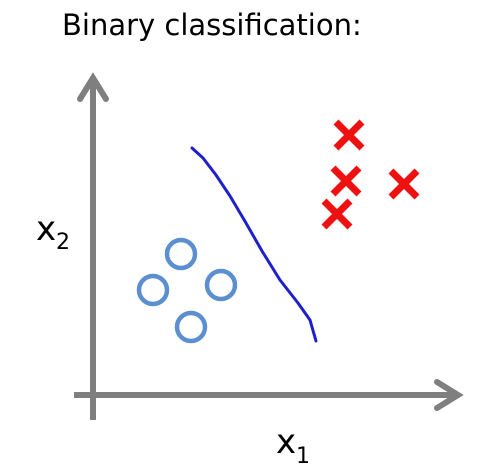 This screenshot has height=476, width=479. I want to click on y-axis-label-subscript: 2, so click(63, 242).